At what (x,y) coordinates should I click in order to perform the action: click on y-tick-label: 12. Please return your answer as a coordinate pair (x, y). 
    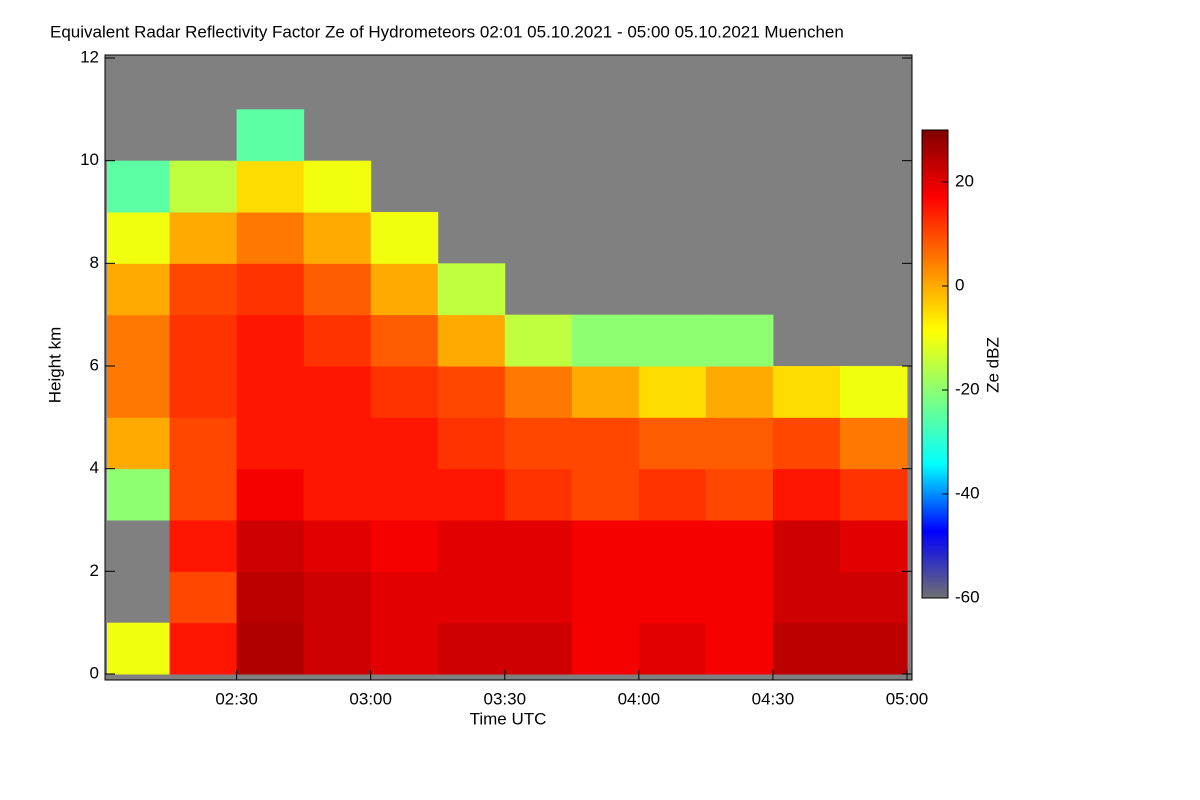
    Looking at the image, I should click on (89, 56).